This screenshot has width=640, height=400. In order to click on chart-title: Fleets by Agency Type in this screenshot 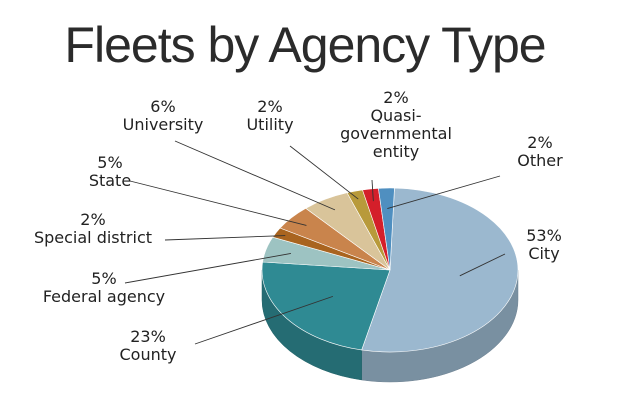, I will do `click(304, 45)`.